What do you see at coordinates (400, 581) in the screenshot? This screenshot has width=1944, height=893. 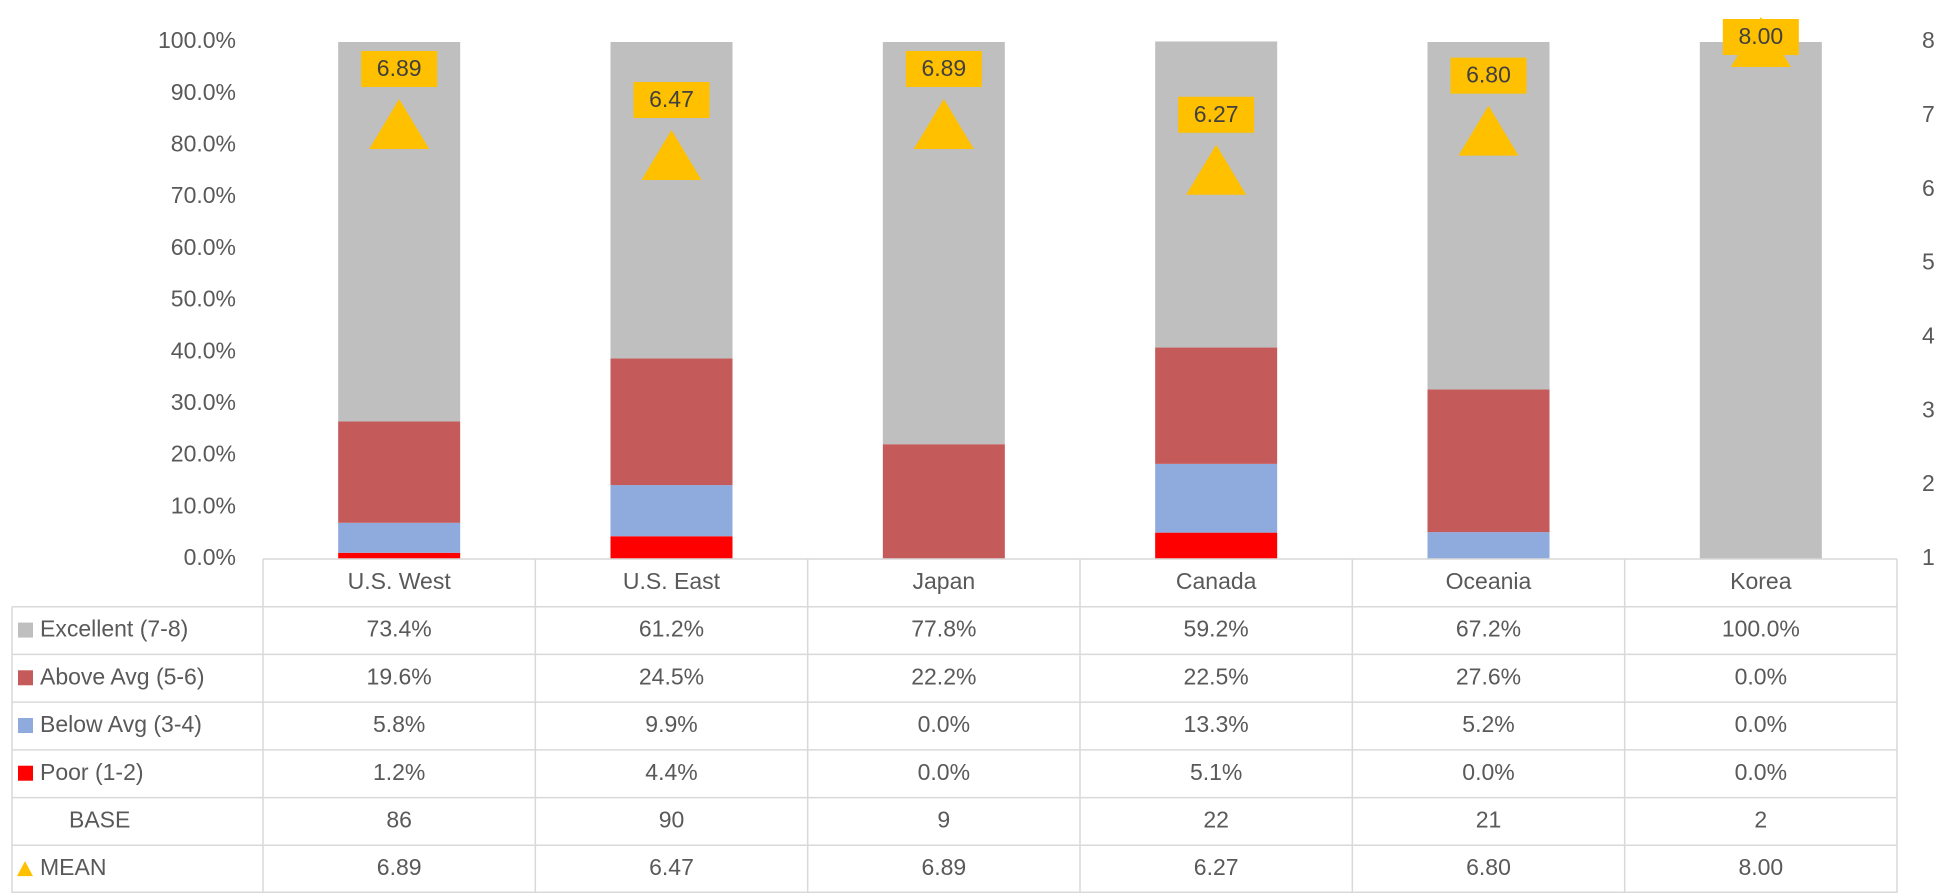 I see `category-label: U.S. West` at bounding box center [400, 581].